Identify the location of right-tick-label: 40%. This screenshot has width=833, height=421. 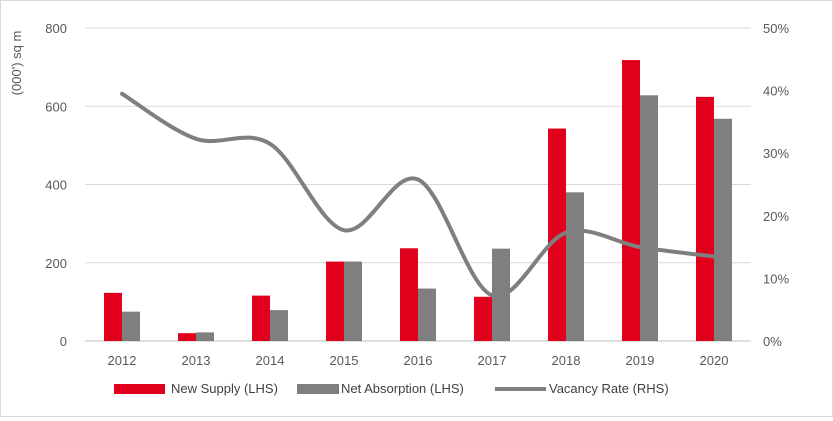
(776, 91).